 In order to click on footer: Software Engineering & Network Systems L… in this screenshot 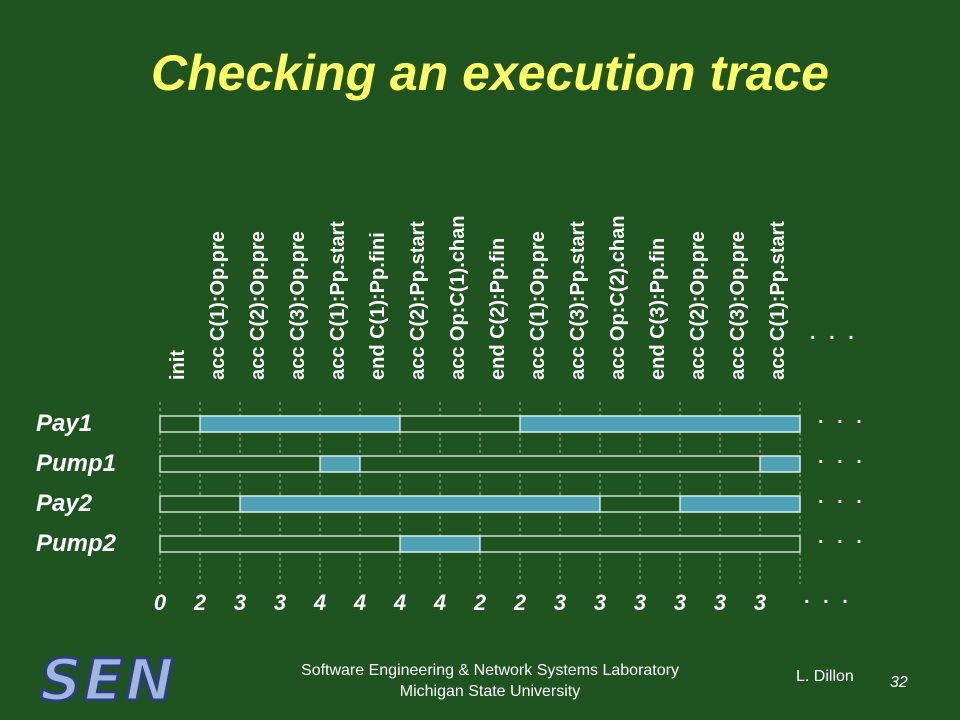, I will do `click(490, 681)`.